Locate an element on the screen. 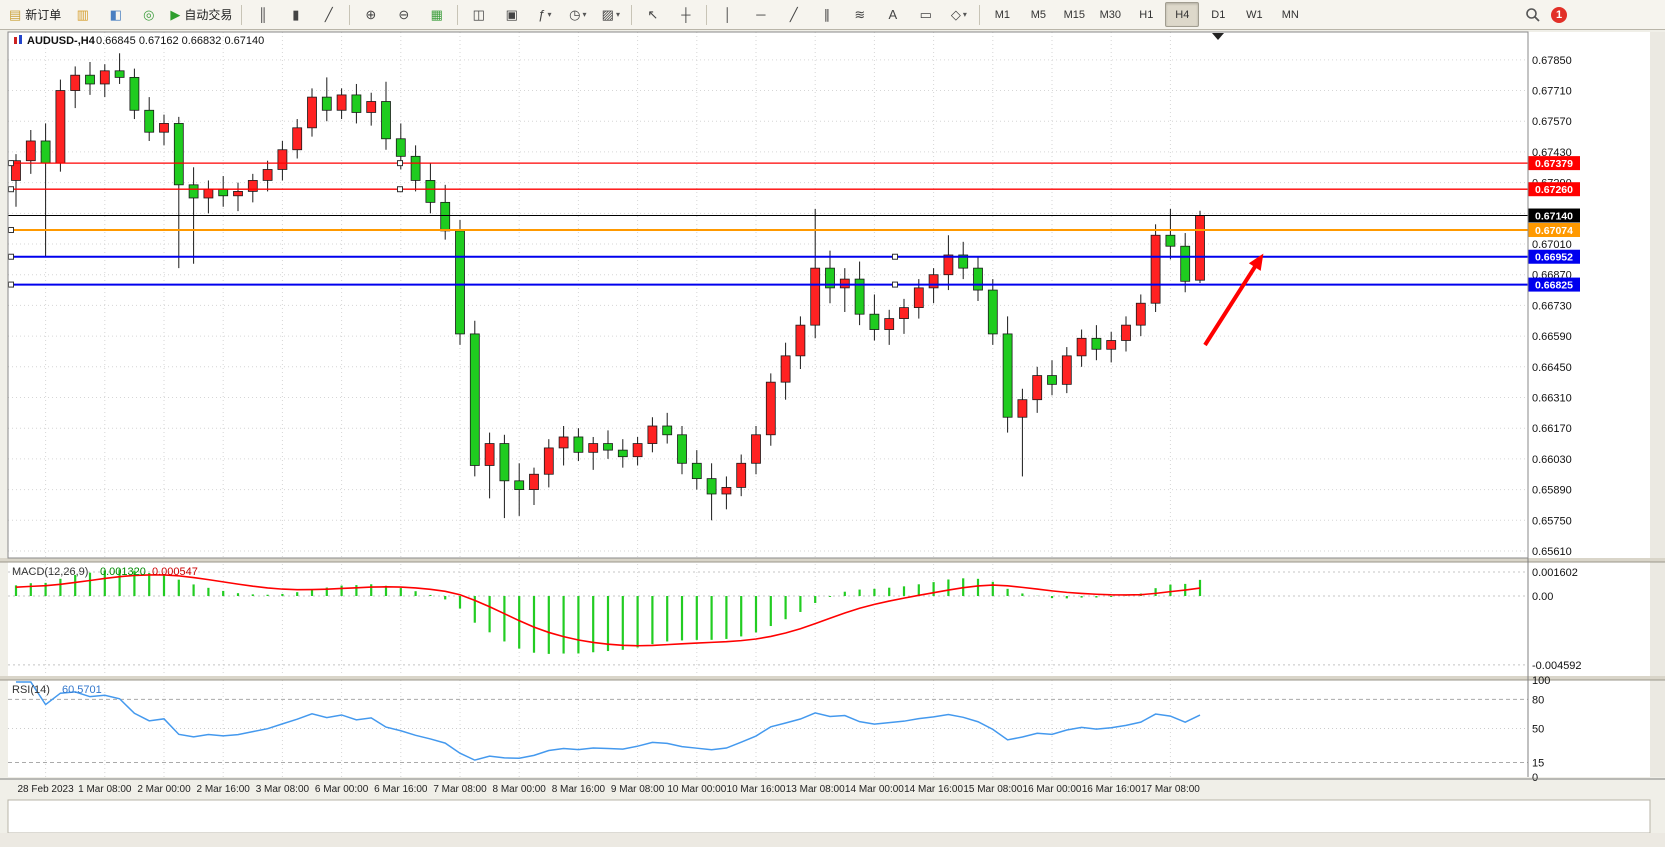 The width and height of the screenshot is (1665, 847). zoom-in-button: ⊕ is located at coordinates (370, 14).